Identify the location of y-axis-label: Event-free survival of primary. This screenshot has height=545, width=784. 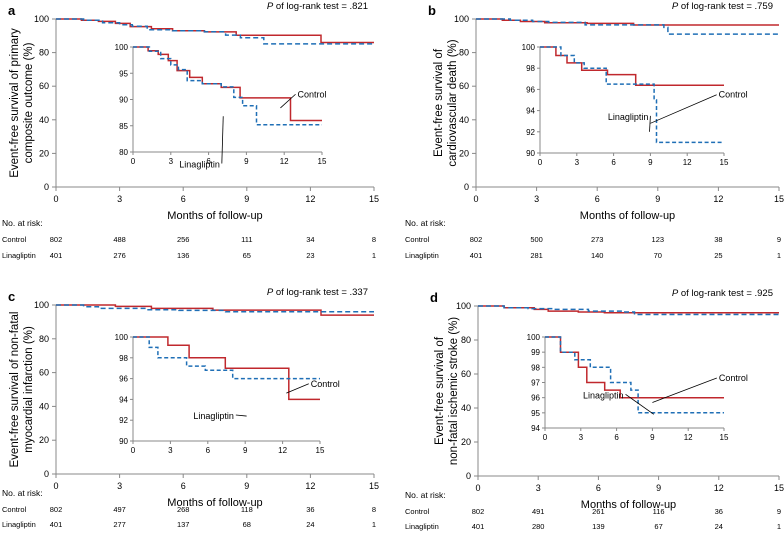
(15, 103).